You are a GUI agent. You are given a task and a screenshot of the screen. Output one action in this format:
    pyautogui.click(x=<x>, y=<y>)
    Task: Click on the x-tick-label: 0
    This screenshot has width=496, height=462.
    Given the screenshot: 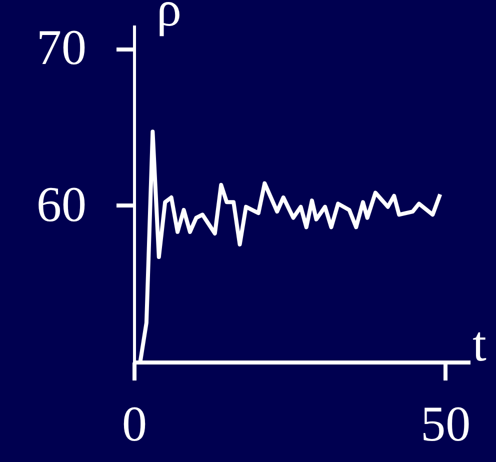 What is the action you would take?
    pyautogui.click(x=134, y=424)
    